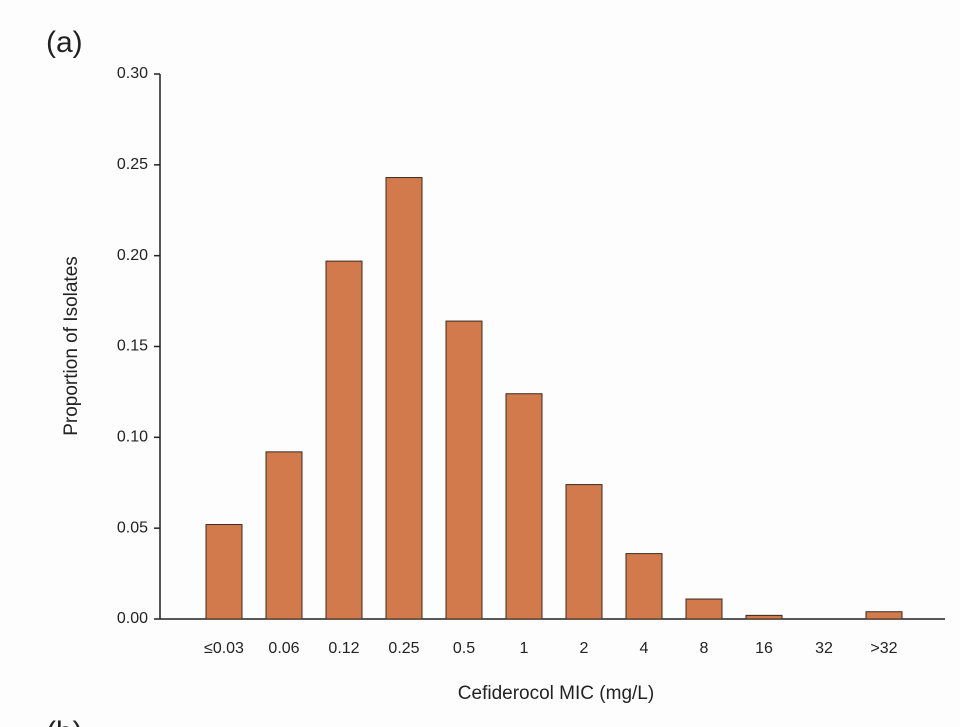 This screenshot has height=727, width=960. Describe the element at coordinates (132, 437) in the screenshot. I see `y-tick-label: 0.10` at that location.